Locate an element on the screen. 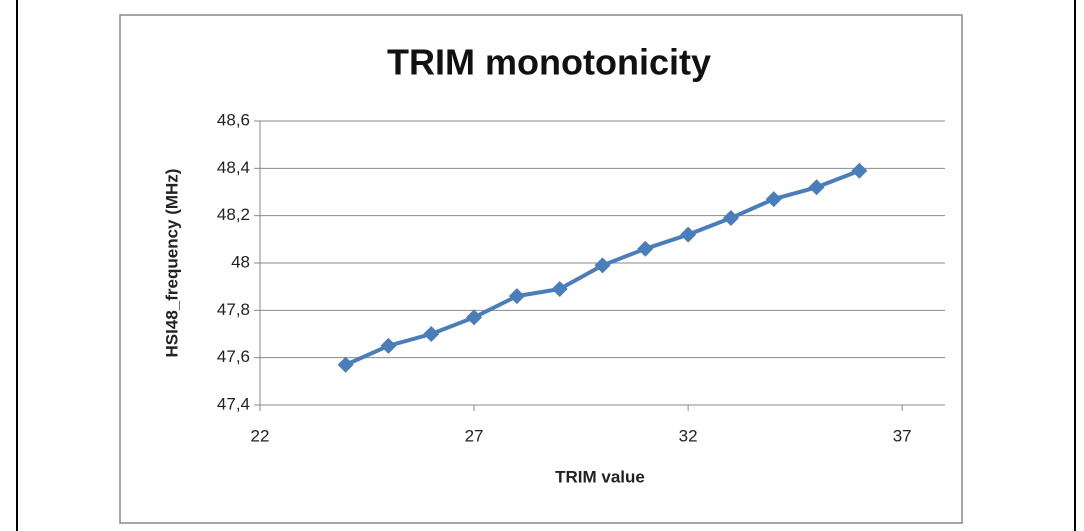  y-axis-label: HSI48_frequency (MHz) is located at coordinates (171, 263).